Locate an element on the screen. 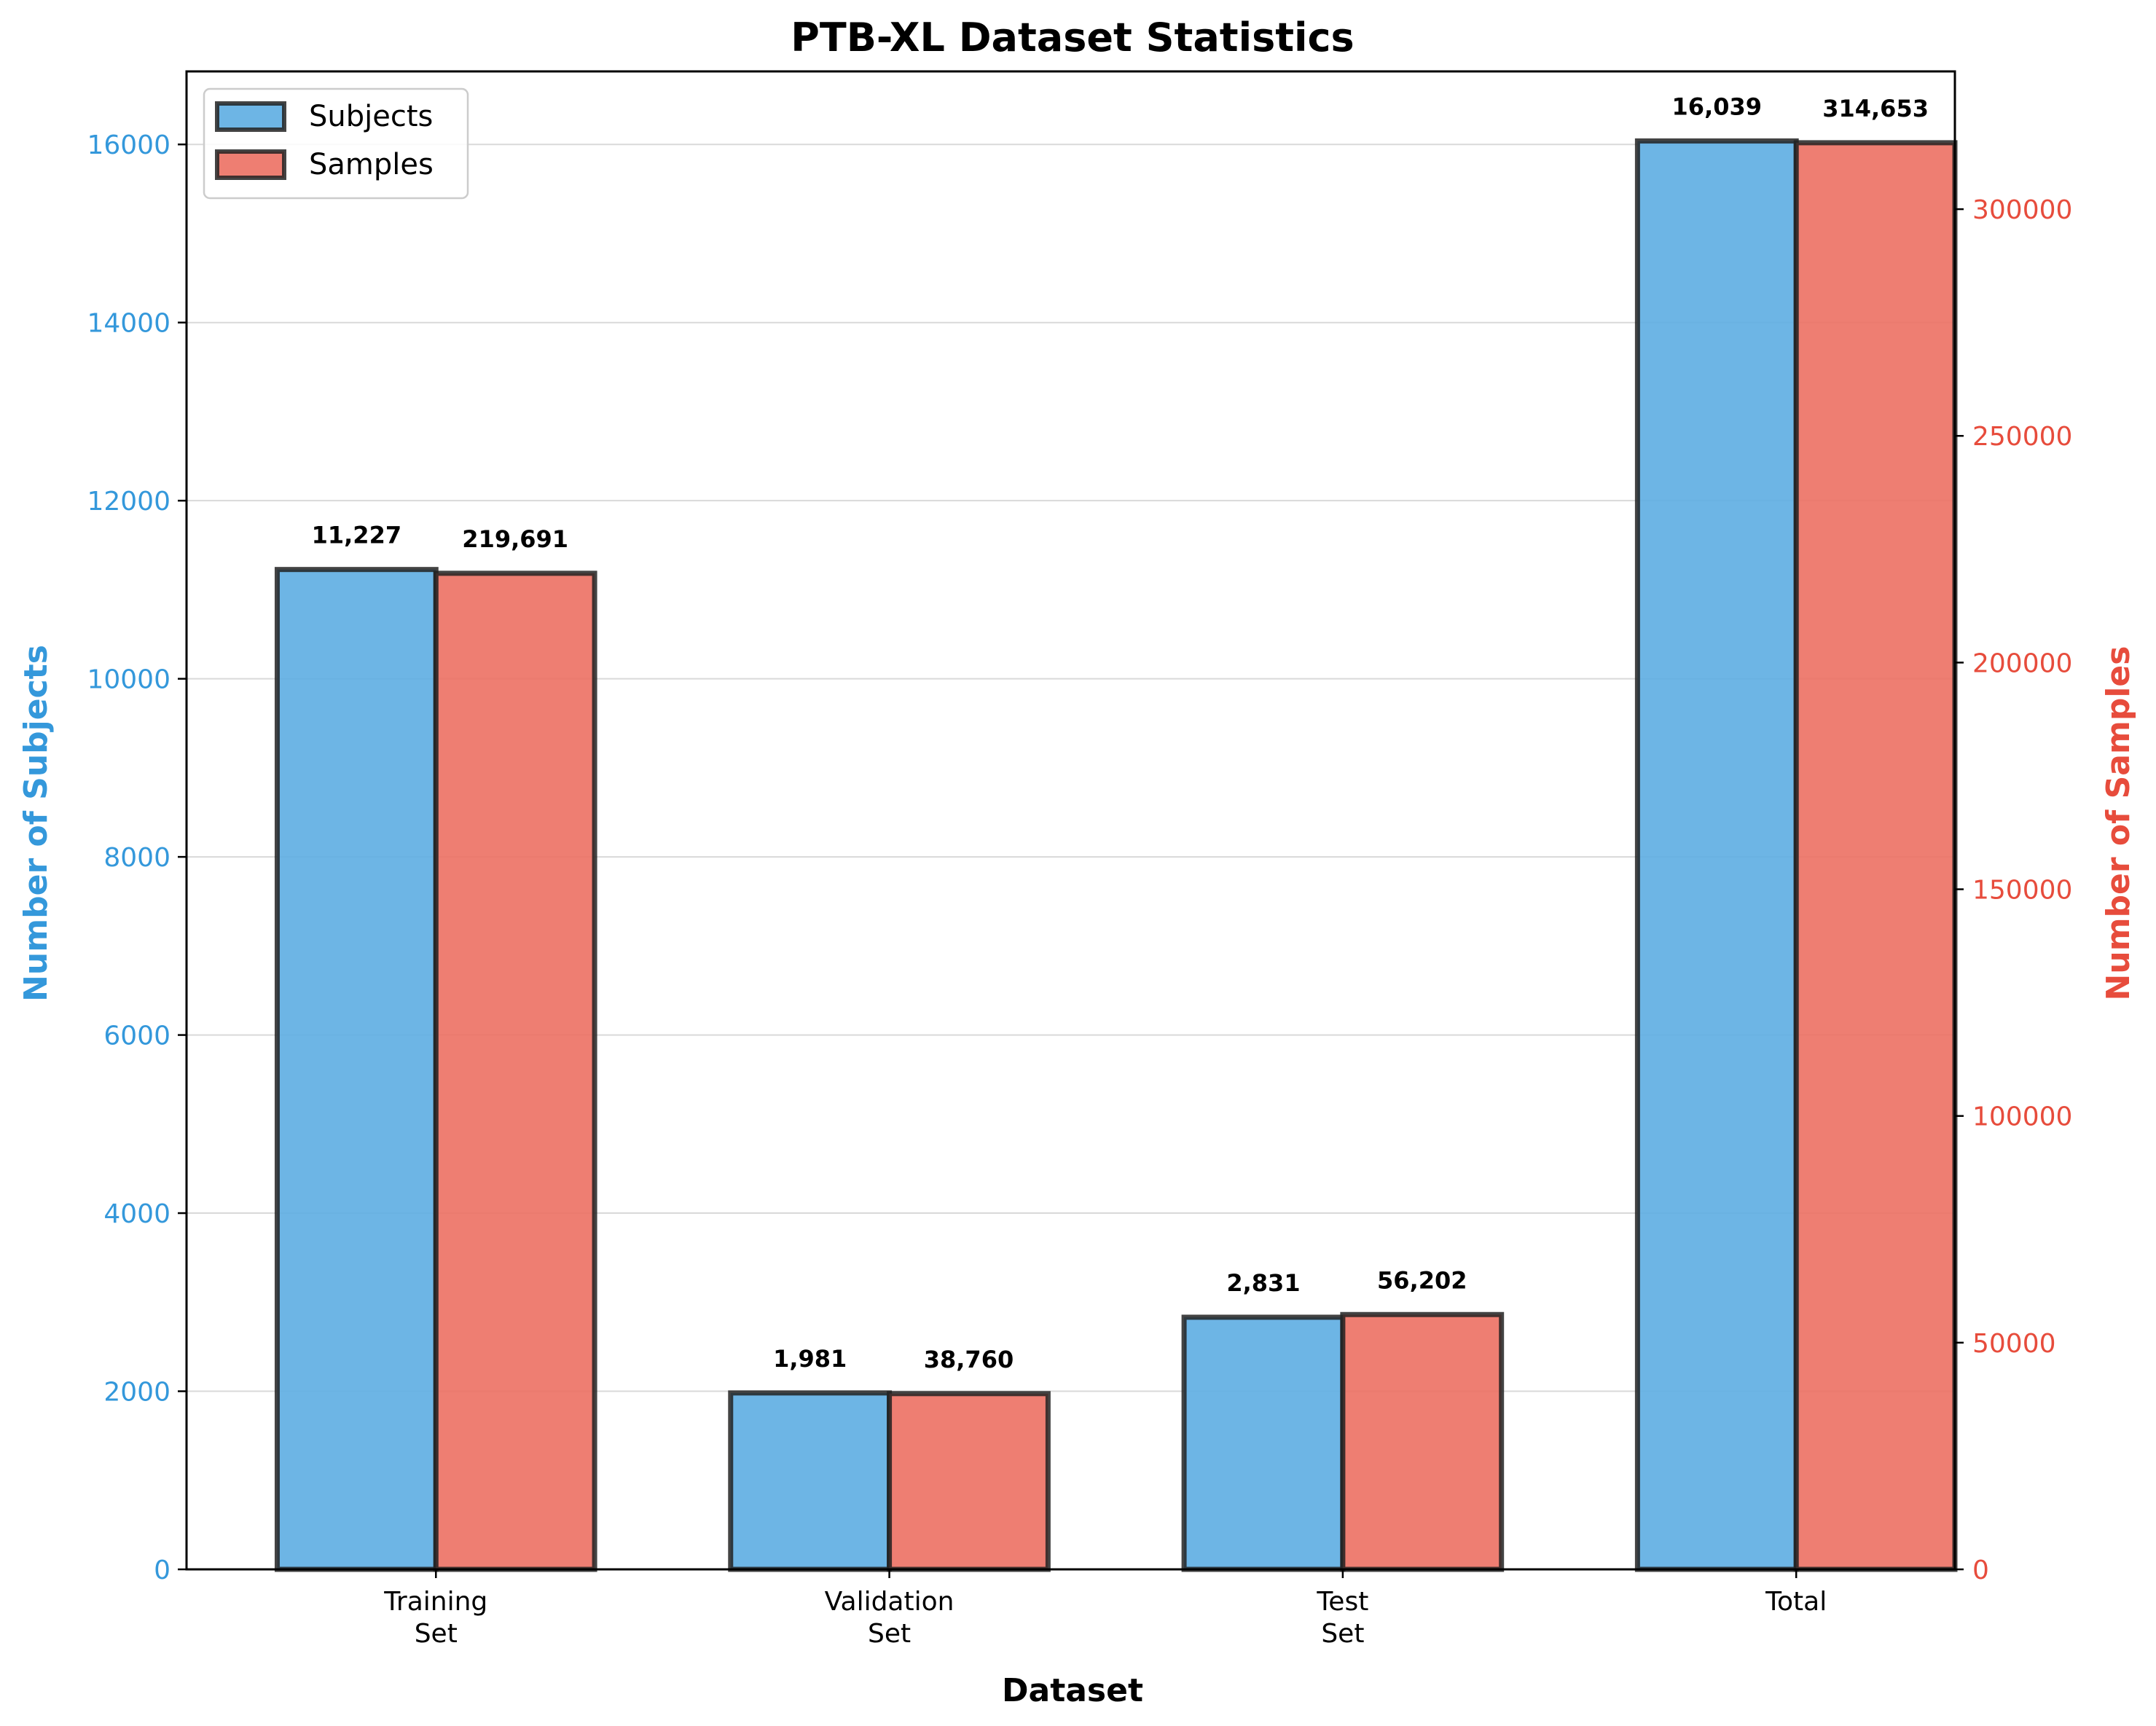 The image size is (2156, 1726). y-right-tick-label: 0 is located at coordinates (1980, 1571).